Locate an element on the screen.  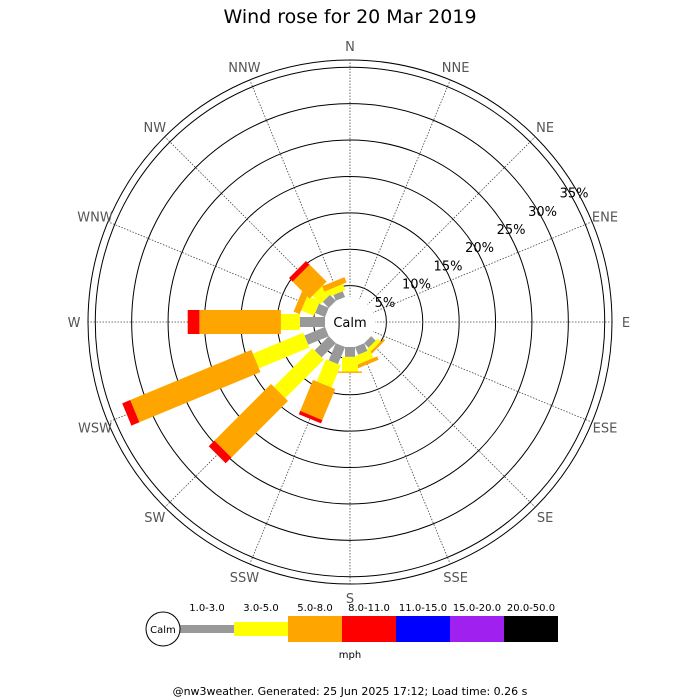
direction-label-s: S is located at coordinates (350, 599).